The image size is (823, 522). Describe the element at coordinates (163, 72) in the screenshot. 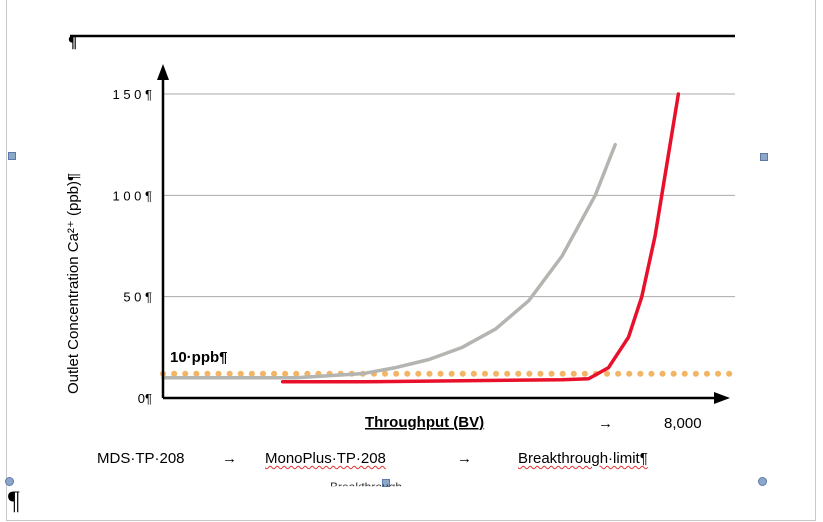

I see `y-axis-arrow-icon` at that location.